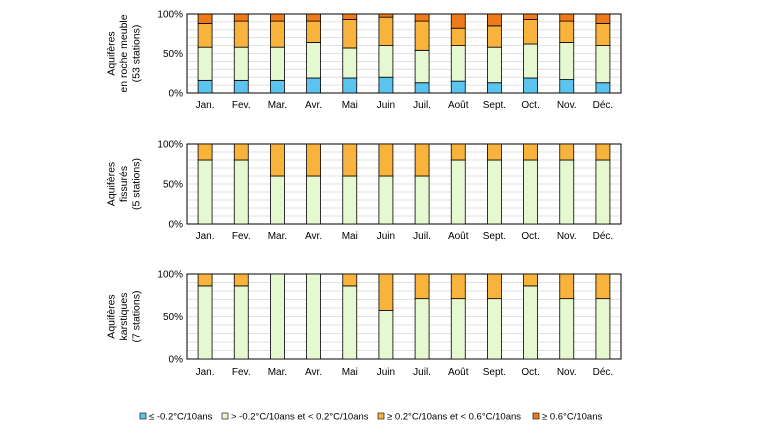 The width and height of the screenshot is (760, 440). Describe the element at coordinates (124, 53) in the screenshot. I see `y-axis-label: en roche meuble` at that location.